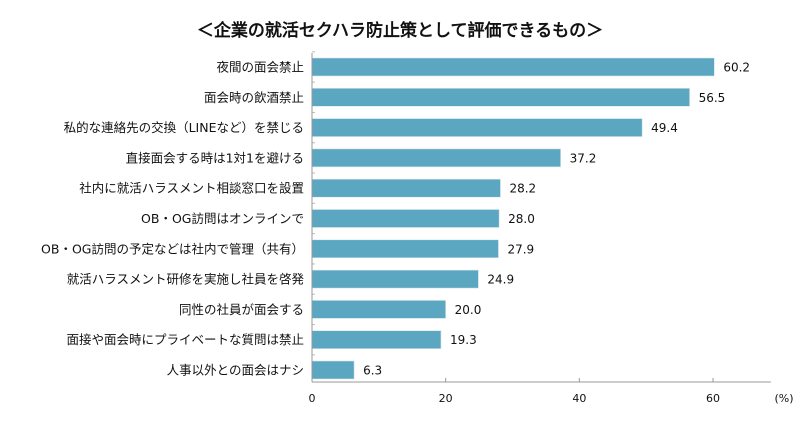 This screenshot has height=422, width=800. I want to click on category-label: 私的な連絡先の交換（LINEなど）を禁じる, so click(184, 127).